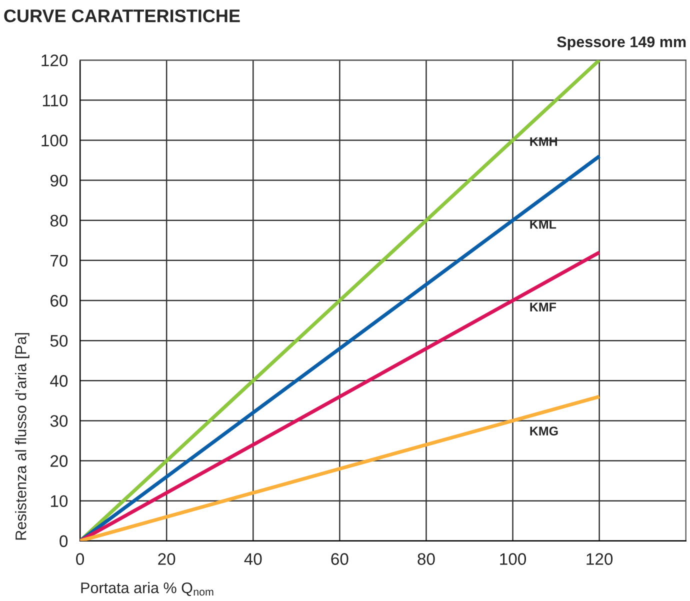  What do you see at coordinates (64, 541) in the screenshot?
I see `y-tick-label: 0` at bounding box center [64, 541].